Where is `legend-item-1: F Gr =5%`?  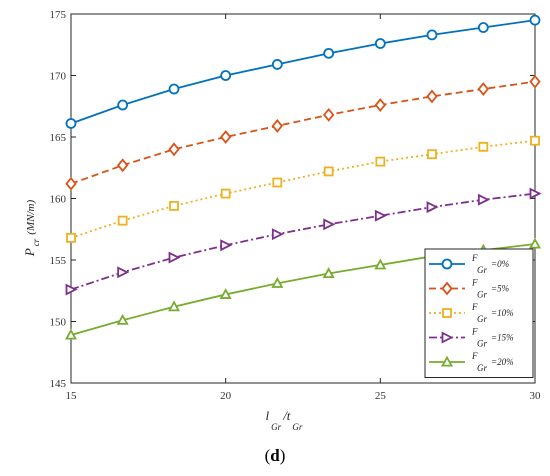
legend-item-1: F Gr =5% is located at coordinates (469, 289).